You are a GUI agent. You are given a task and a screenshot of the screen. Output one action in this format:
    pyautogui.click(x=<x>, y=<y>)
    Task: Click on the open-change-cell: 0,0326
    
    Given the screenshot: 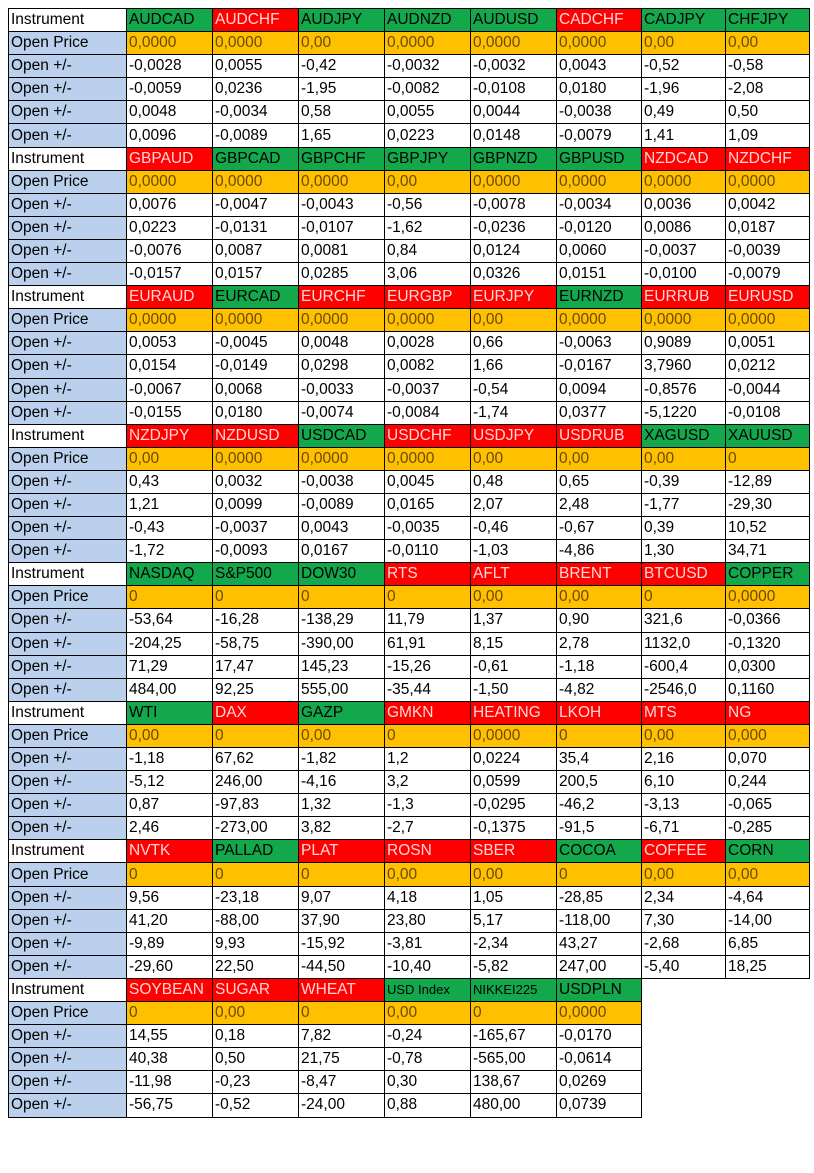 What is the action you would take?
    pyautogui.click(x=513, y=274)
    